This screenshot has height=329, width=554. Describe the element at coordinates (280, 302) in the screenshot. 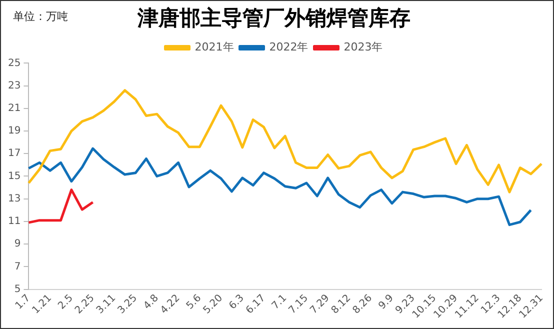

I see `x-tick-label: 7.1` at that location.